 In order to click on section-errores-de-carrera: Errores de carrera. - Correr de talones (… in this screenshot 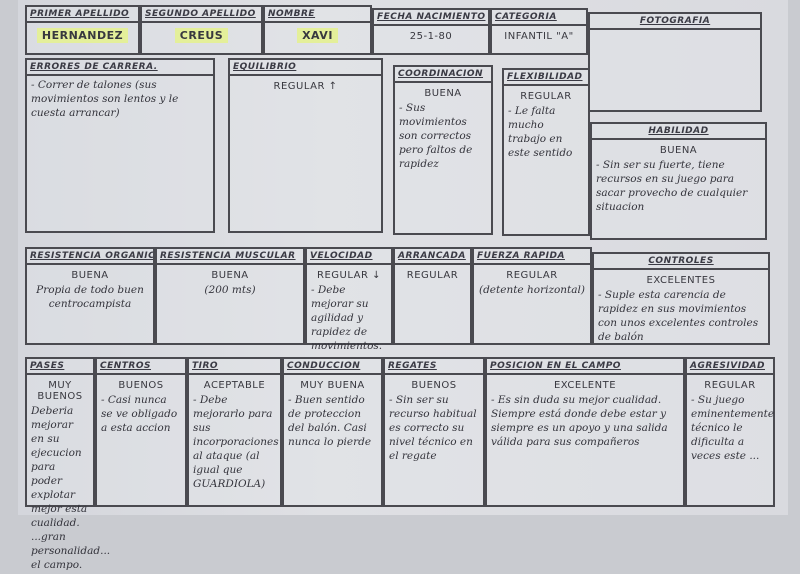, I will do `click(120, 145)`.